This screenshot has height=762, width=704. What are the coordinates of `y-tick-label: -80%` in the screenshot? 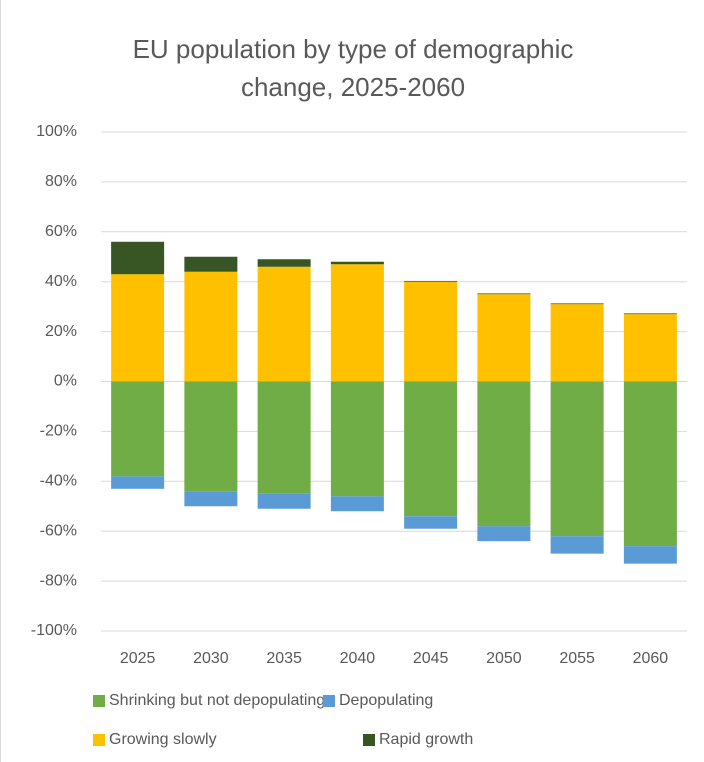 It's located at (58, 580).